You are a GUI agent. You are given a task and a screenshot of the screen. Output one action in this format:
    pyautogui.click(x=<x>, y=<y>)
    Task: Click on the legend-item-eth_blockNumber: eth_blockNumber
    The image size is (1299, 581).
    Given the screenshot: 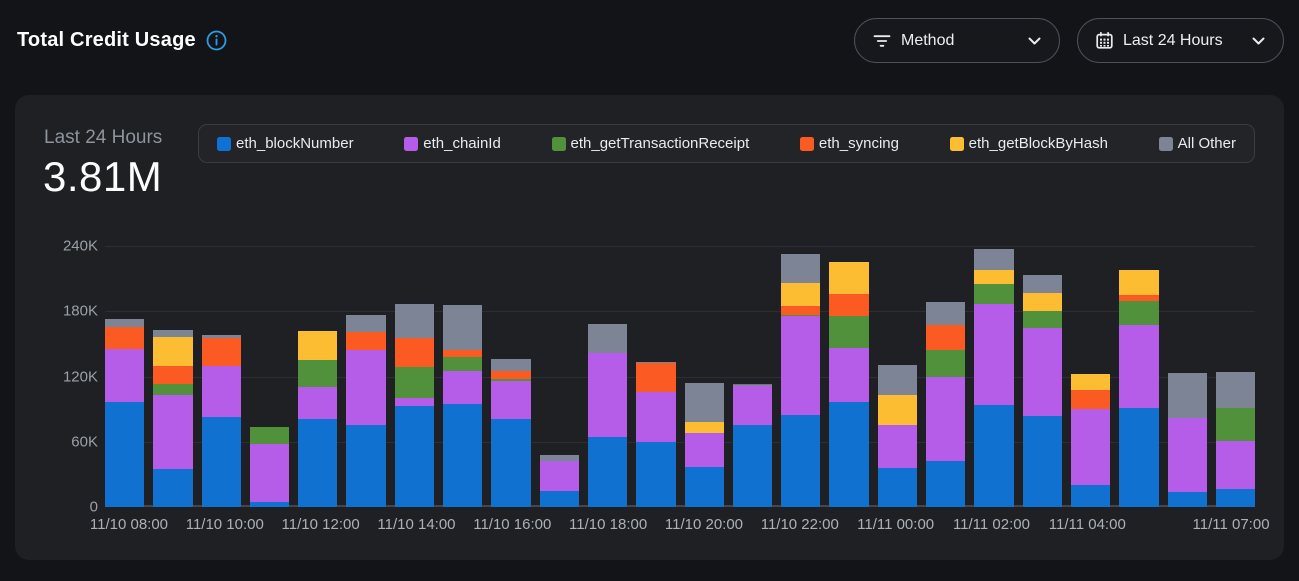 What is the action you would take?
    pyautogui.click(x=285, y=143)
    